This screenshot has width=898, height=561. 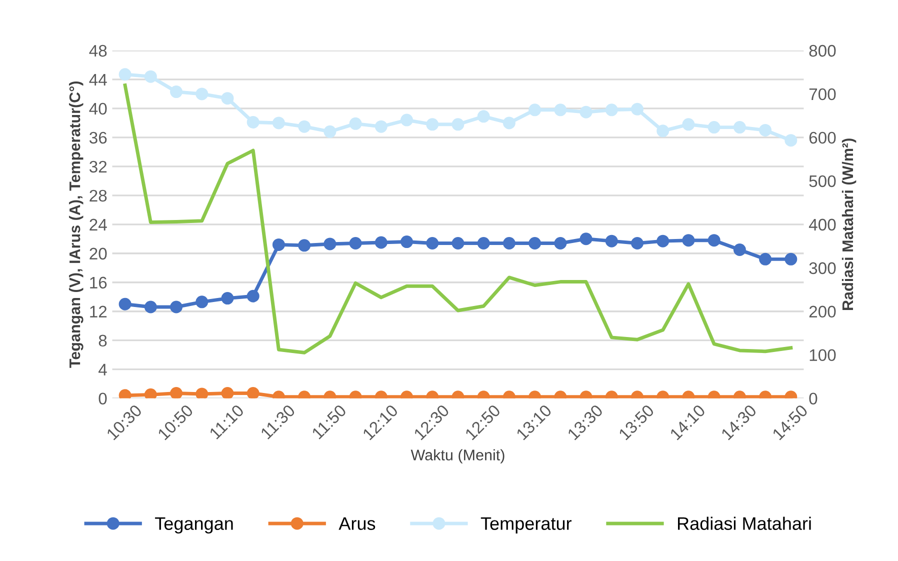 What do you see at coordinates (526, 525) in the screenshot?
I see `legend-label: Temperatur` at bounding box center [526, 525].